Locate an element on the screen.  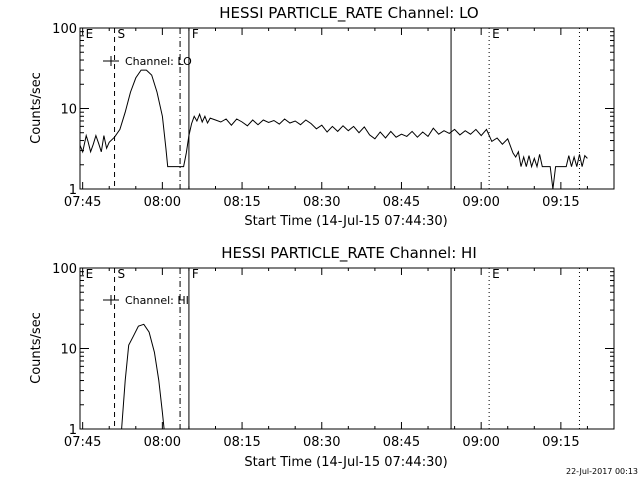
hi-x-tick-label: 08:45 is located at coordinates (401, 442).